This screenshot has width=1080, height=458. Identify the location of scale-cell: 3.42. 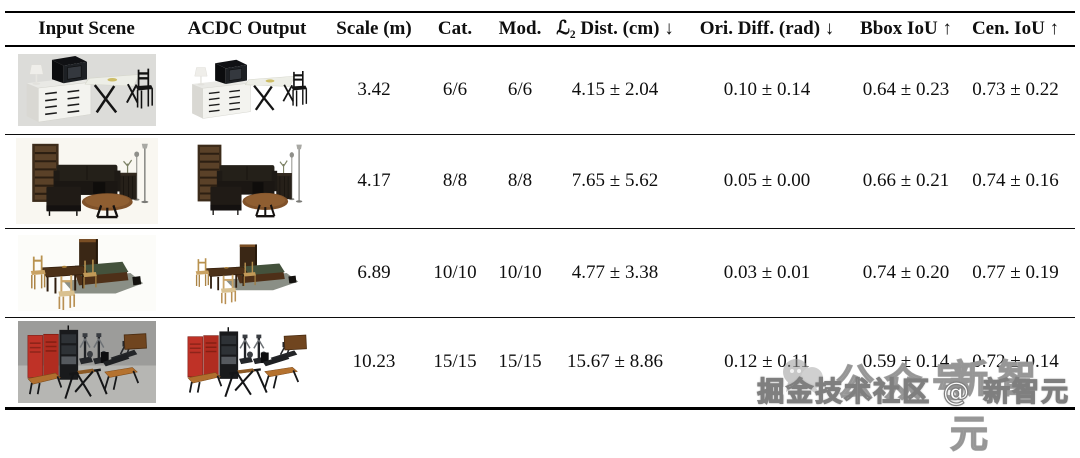
(374, 90).